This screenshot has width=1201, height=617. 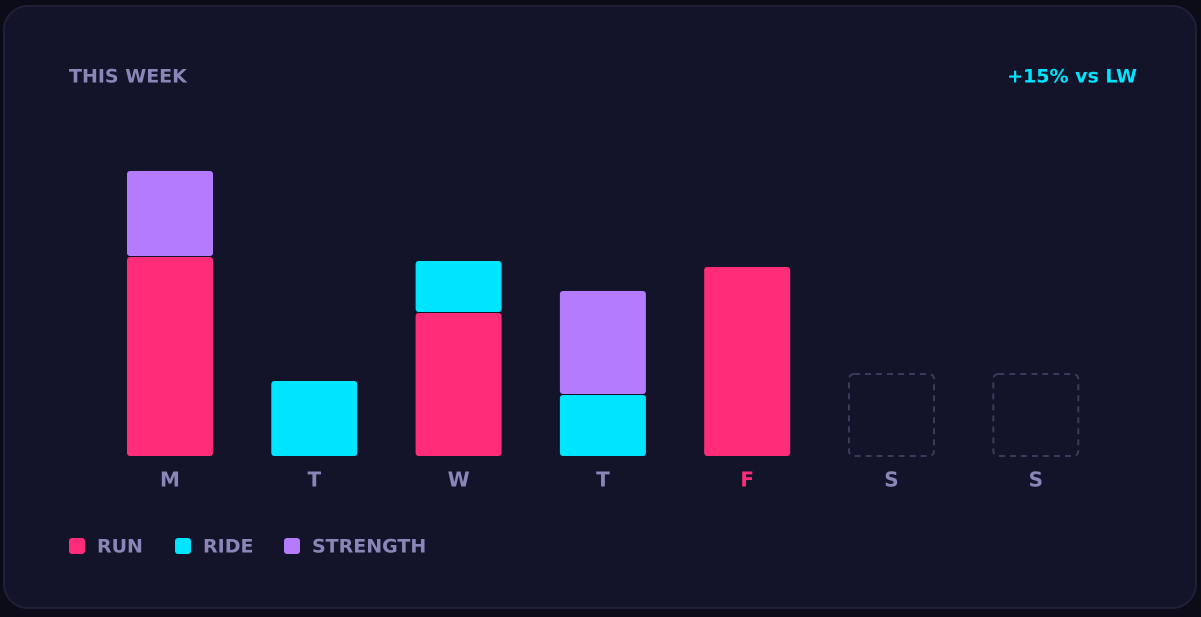 I want to click on card-title: THIS WEEK, so click(x=128, y=77).